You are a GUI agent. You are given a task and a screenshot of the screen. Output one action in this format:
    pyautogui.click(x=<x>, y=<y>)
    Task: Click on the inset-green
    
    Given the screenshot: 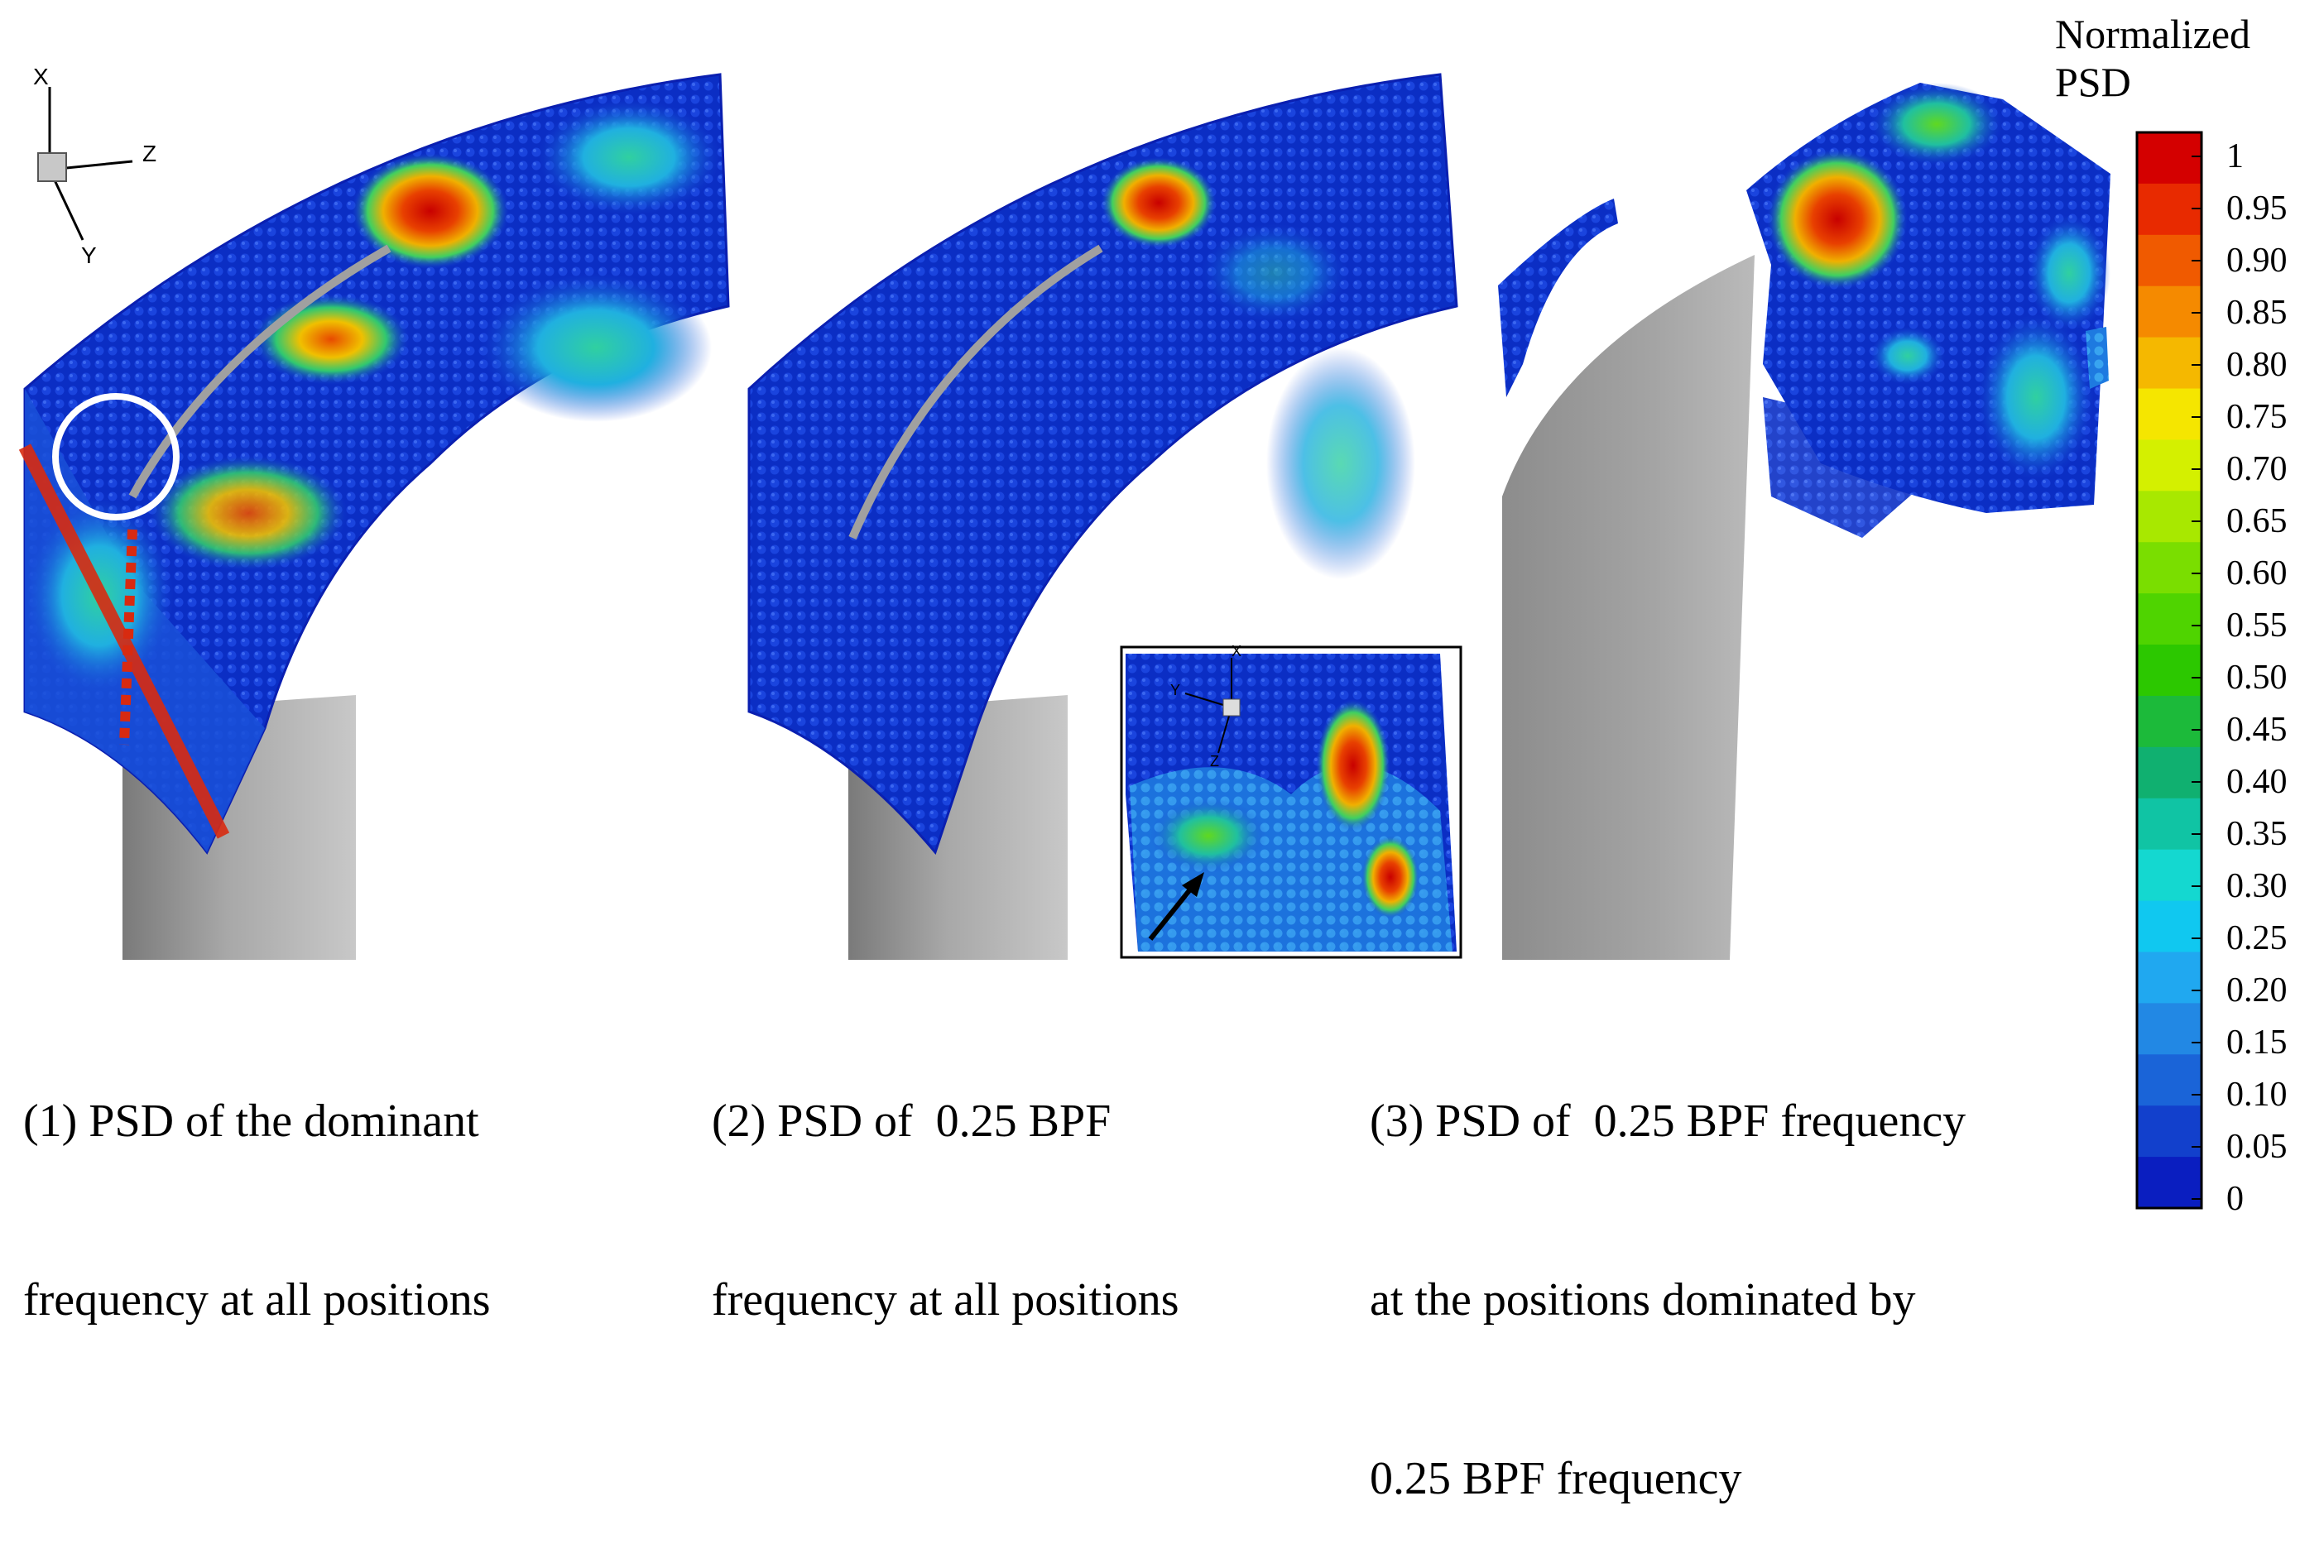 What is the action you would take?
    pyautogui.click(x=1208, y=836)
    